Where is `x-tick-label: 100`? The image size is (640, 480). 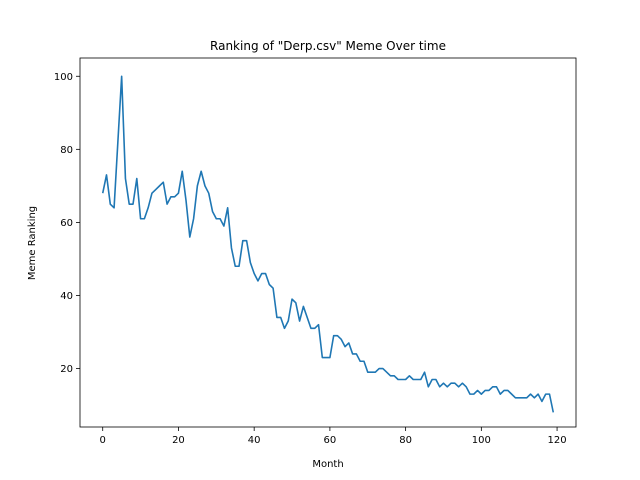
x-tick-label: 100 is located at coordinates (481, 440).